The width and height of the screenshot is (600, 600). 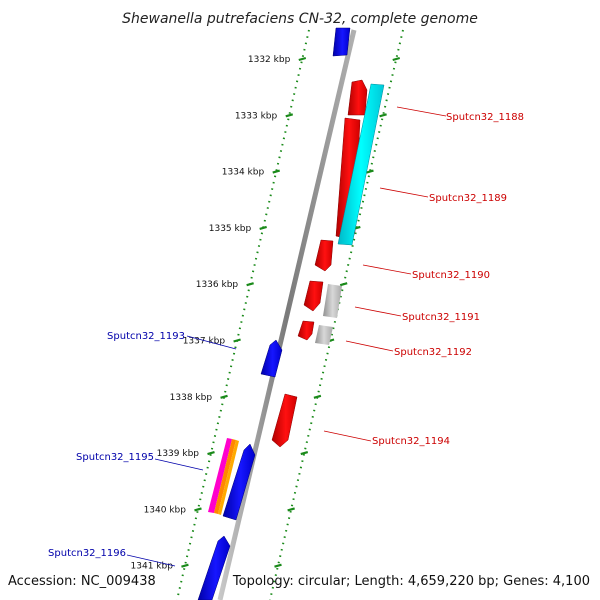 I want to click on gene-1194-arrow, so click(x=284, y=420).